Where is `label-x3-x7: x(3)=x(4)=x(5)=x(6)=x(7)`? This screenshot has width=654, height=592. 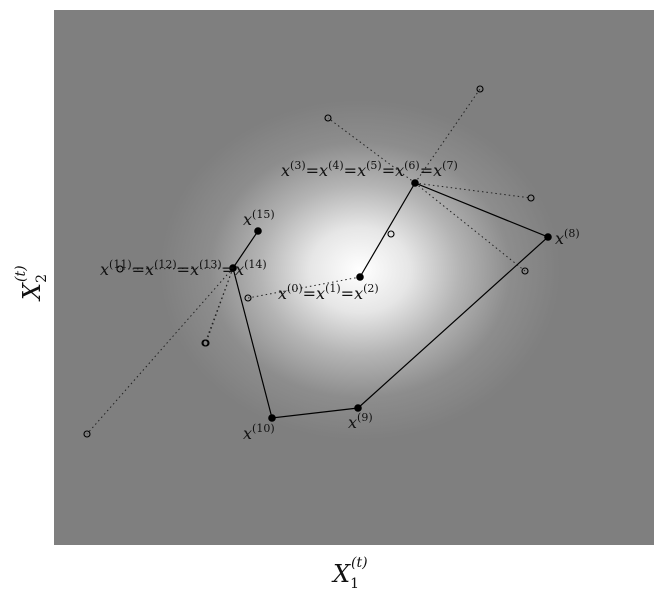
label-x3-x7: x(3)=x(4)=x(5)=x(6)=x(7) is located at coordinates (369, 169).